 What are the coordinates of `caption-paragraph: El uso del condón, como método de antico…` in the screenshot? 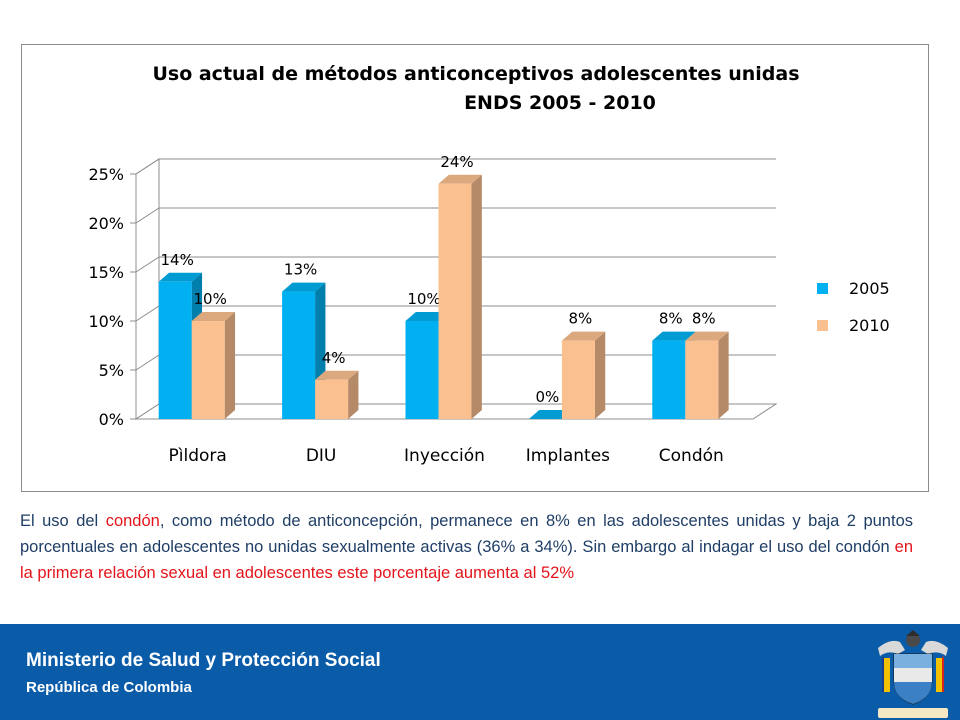 It's located at (466, 547).